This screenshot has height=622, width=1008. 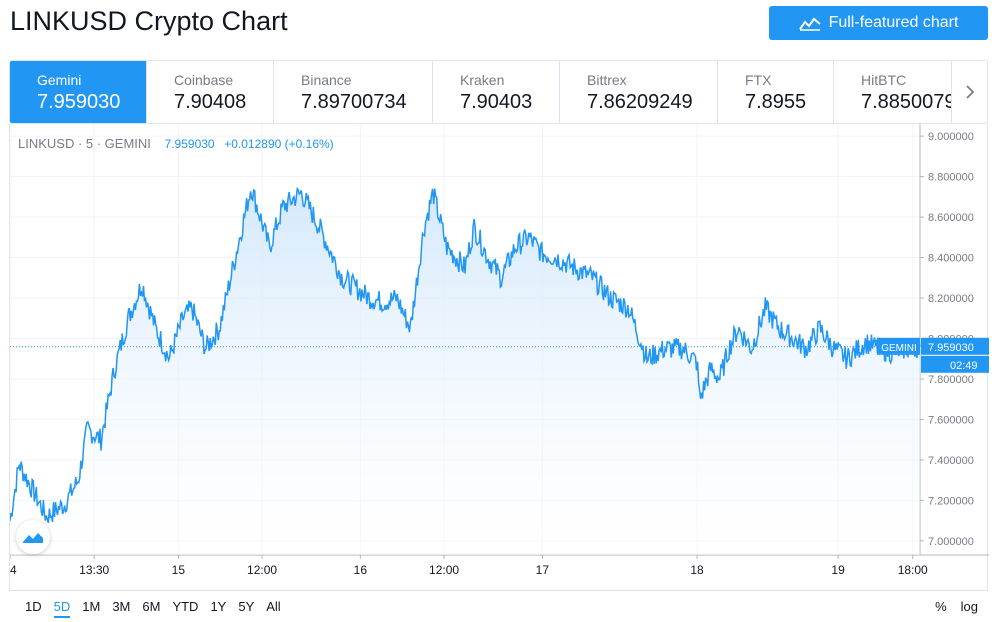 I want to click on full-featured-chart-button: Full-featured chart, so click(x=878, y=23).